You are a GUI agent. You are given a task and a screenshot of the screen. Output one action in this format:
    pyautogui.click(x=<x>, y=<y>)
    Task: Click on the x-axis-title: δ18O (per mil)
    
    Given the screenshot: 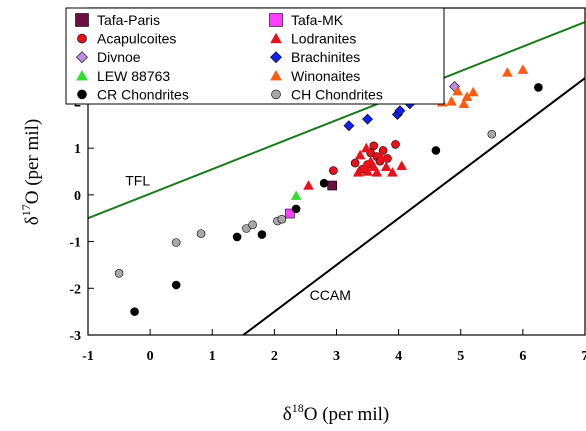 What is the action you would take?
    pyautogui.click(x=336, y=413)
    